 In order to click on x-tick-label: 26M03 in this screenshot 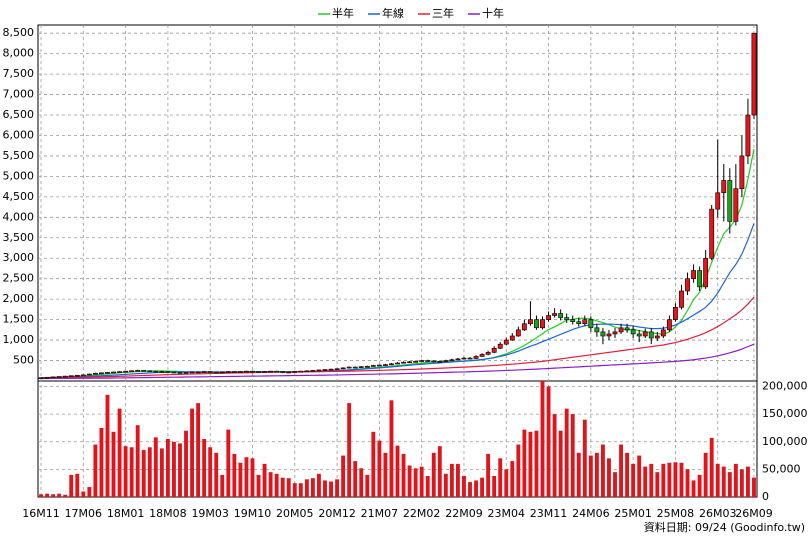, I will do `click(718, 513)`.